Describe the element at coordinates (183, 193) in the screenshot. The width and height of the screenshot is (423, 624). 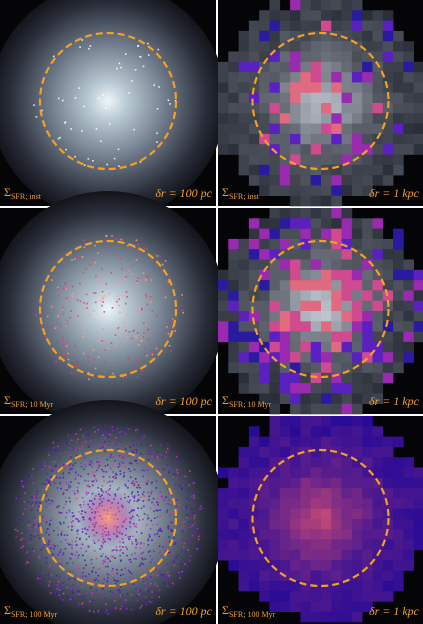
I see `resolution-label: δr = 100 pc` at that location.